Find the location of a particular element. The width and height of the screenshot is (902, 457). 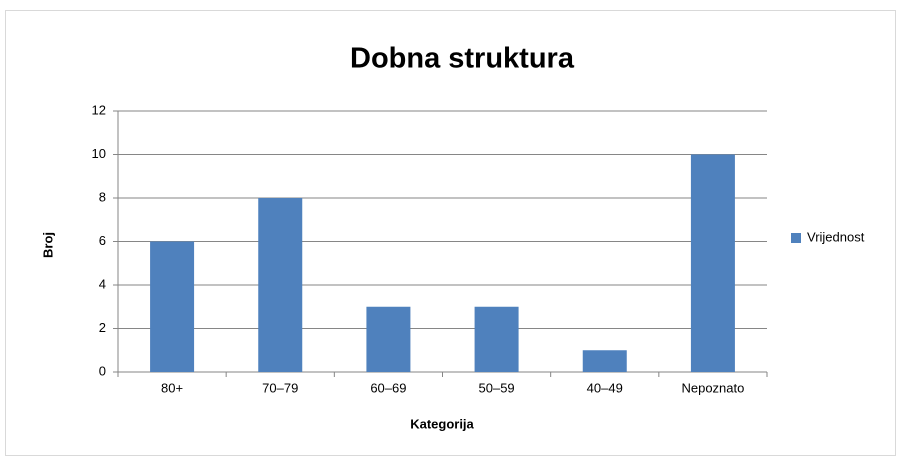

y-axis-label: Broj is located at coordinates (47, 245).